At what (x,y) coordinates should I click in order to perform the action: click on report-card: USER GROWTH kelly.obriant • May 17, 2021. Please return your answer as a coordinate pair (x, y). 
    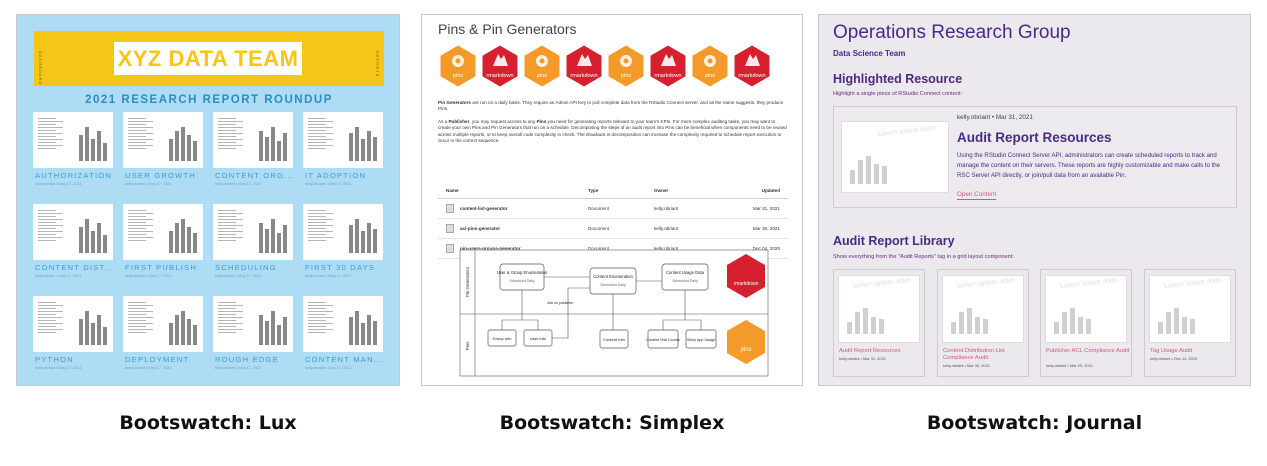
    Looking at the image, I should click on (163, 153).